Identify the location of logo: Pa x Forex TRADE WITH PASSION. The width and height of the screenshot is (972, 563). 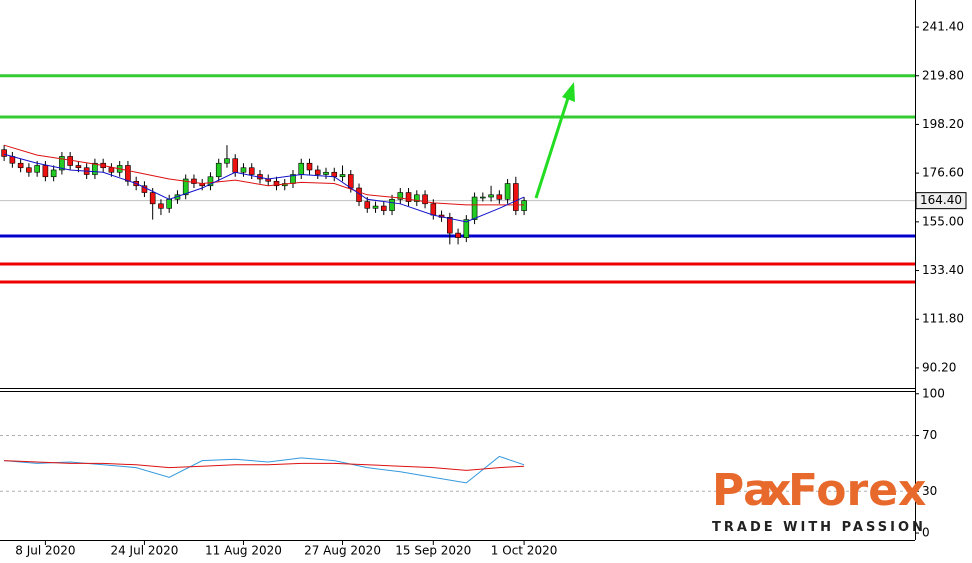
(819, 500).